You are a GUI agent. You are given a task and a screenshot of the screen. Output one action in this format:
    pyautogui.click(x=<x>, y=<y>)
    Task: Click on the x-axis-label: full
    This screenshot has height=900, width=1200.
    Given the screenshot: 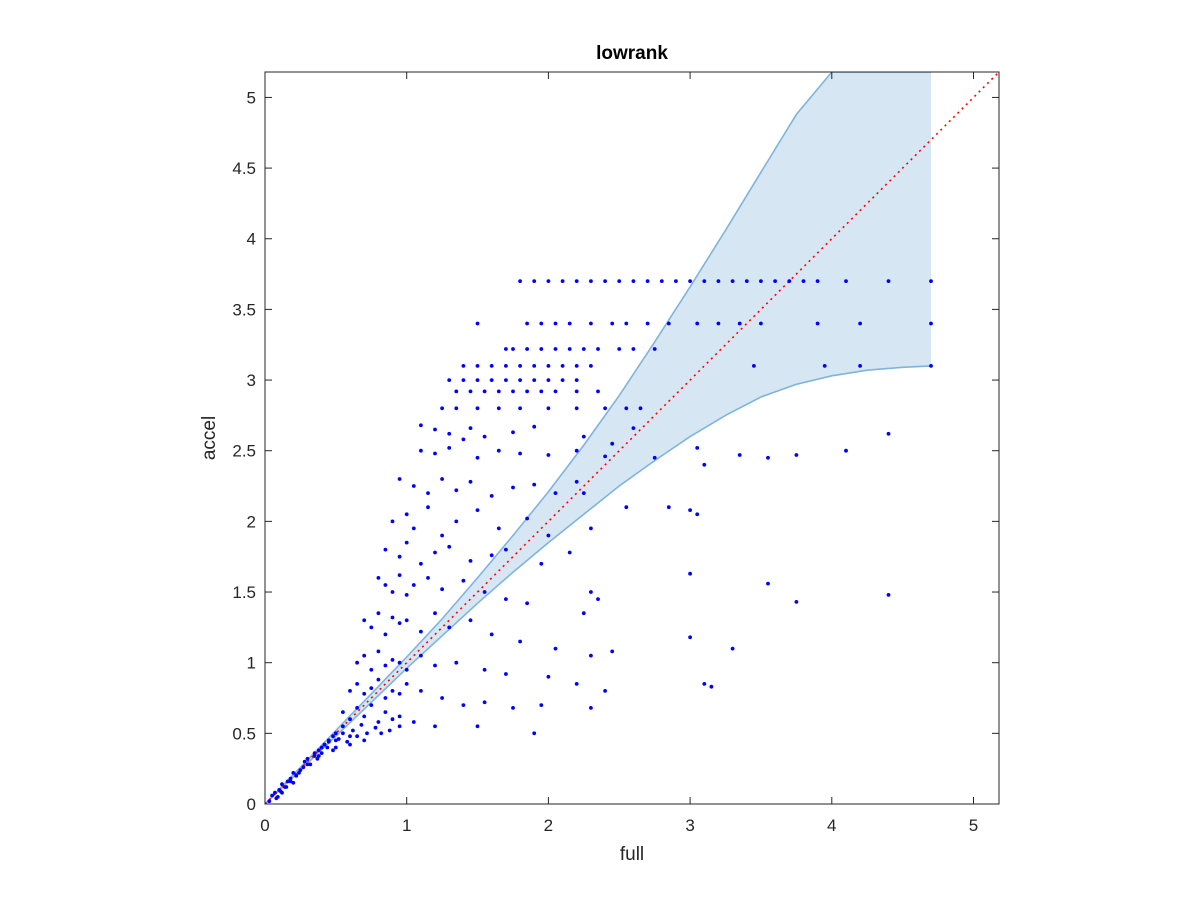 What is the action you would take?
    pyautogui.click(x=632, y=854)
    